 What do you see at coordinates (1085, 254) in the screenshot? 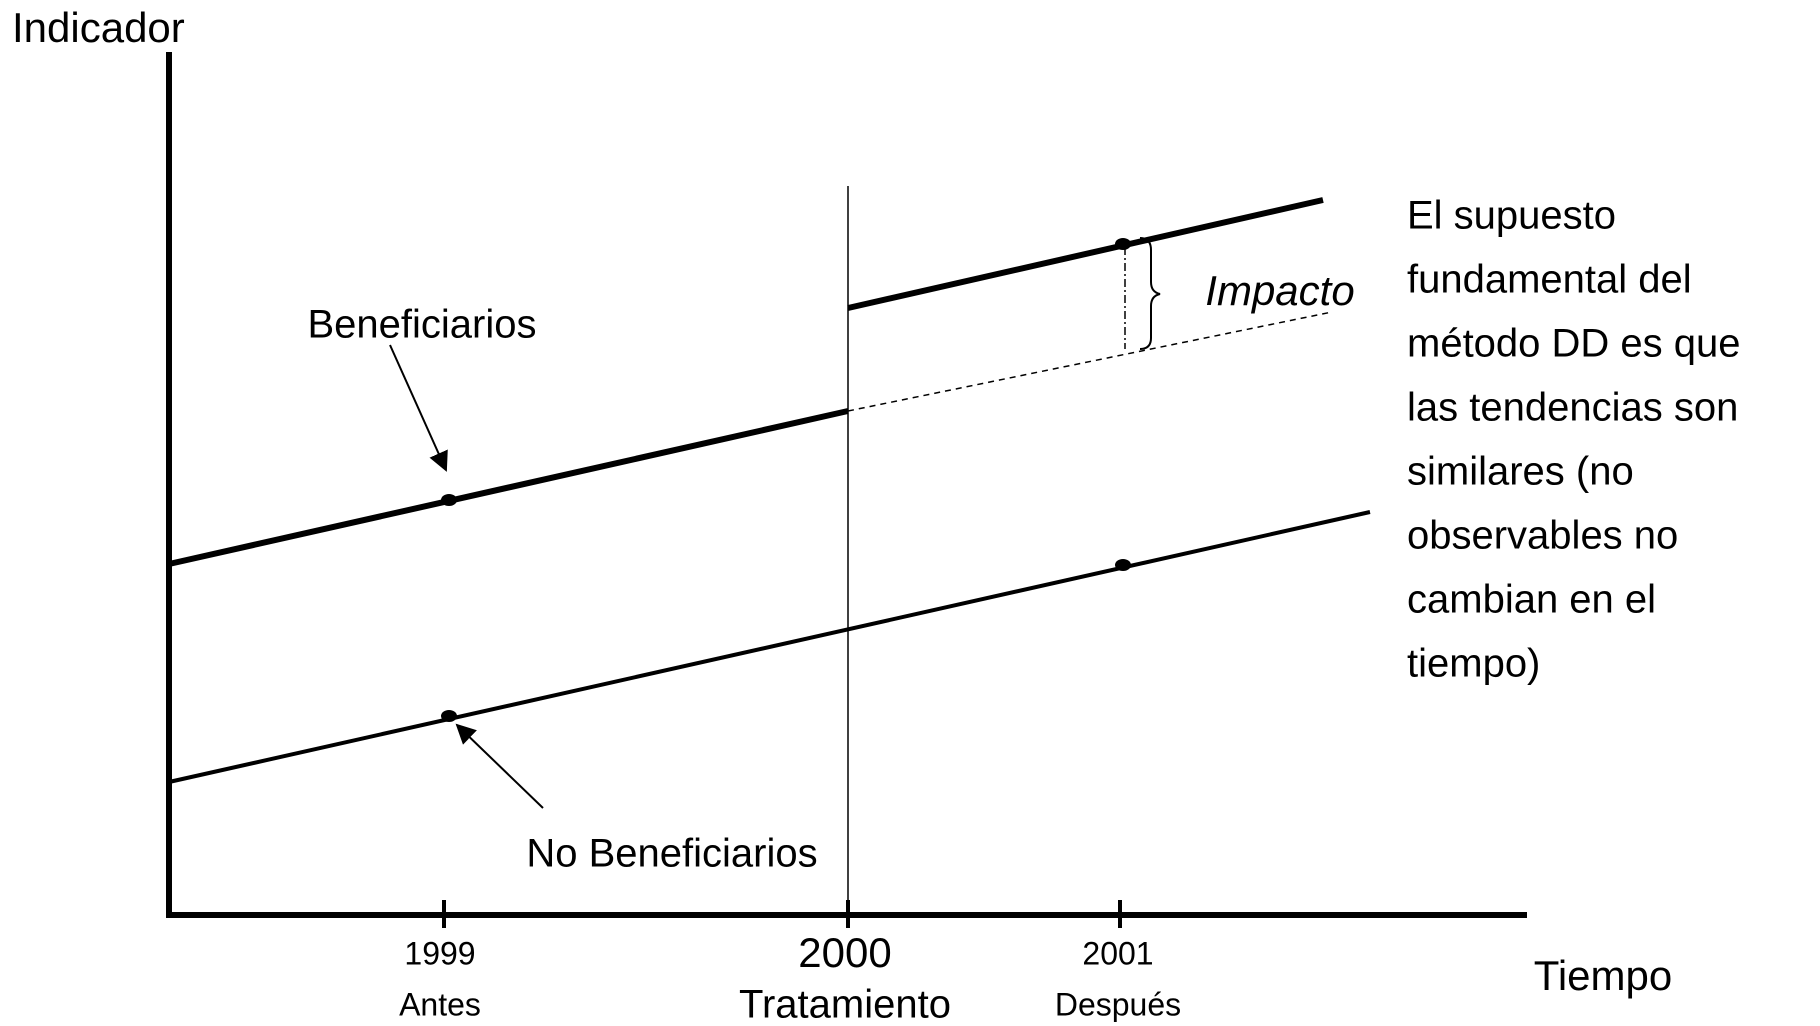
I see `treated-after-line` at bounding box center [1085, 254].